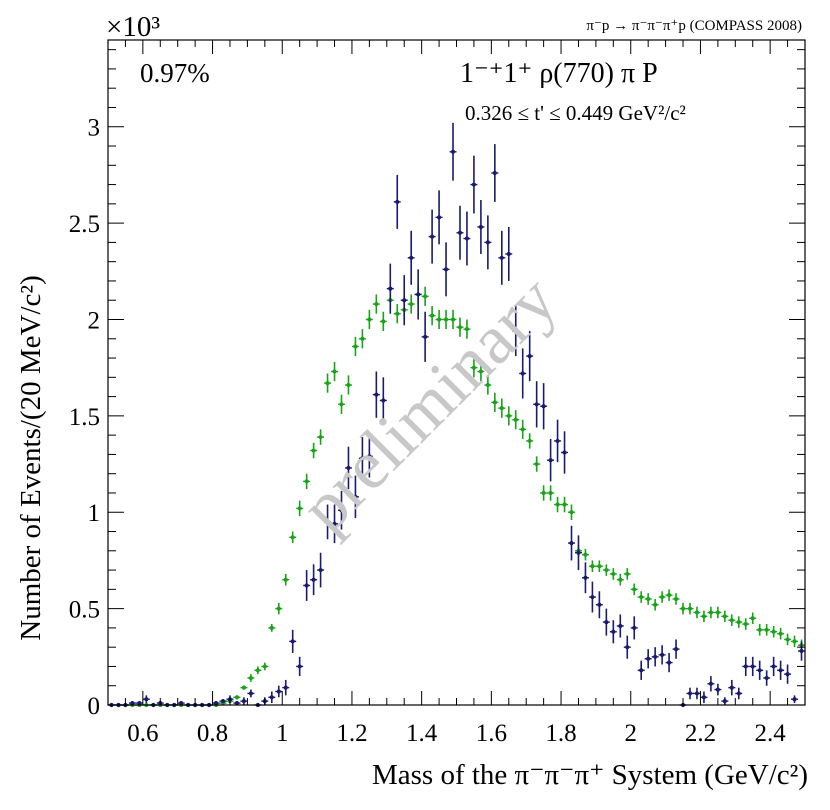 This screenshot has width=830, height=810. What do you see at coordinates (175, 73) in the screenshot?
I see `percent-label: 0.97%` at bounding box center [175, 73].